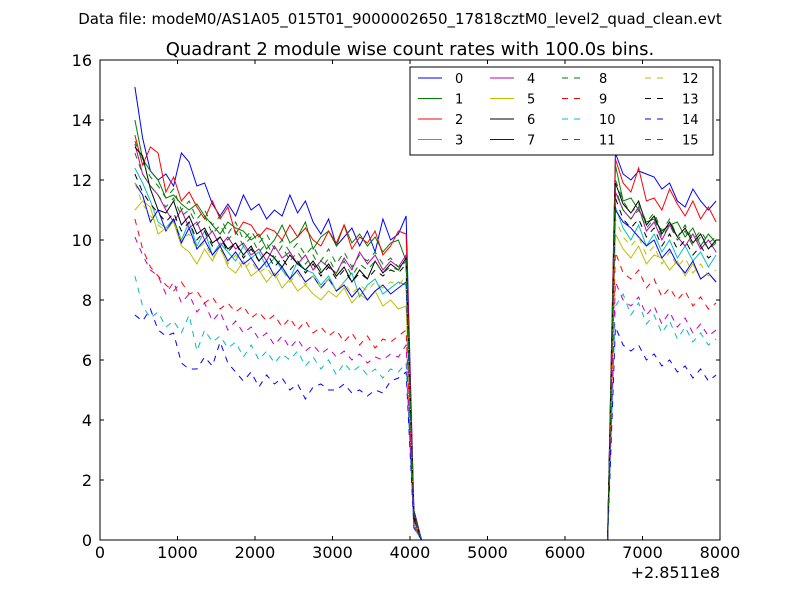  I want to click on y-tick-label: 8, so click(87, 300).